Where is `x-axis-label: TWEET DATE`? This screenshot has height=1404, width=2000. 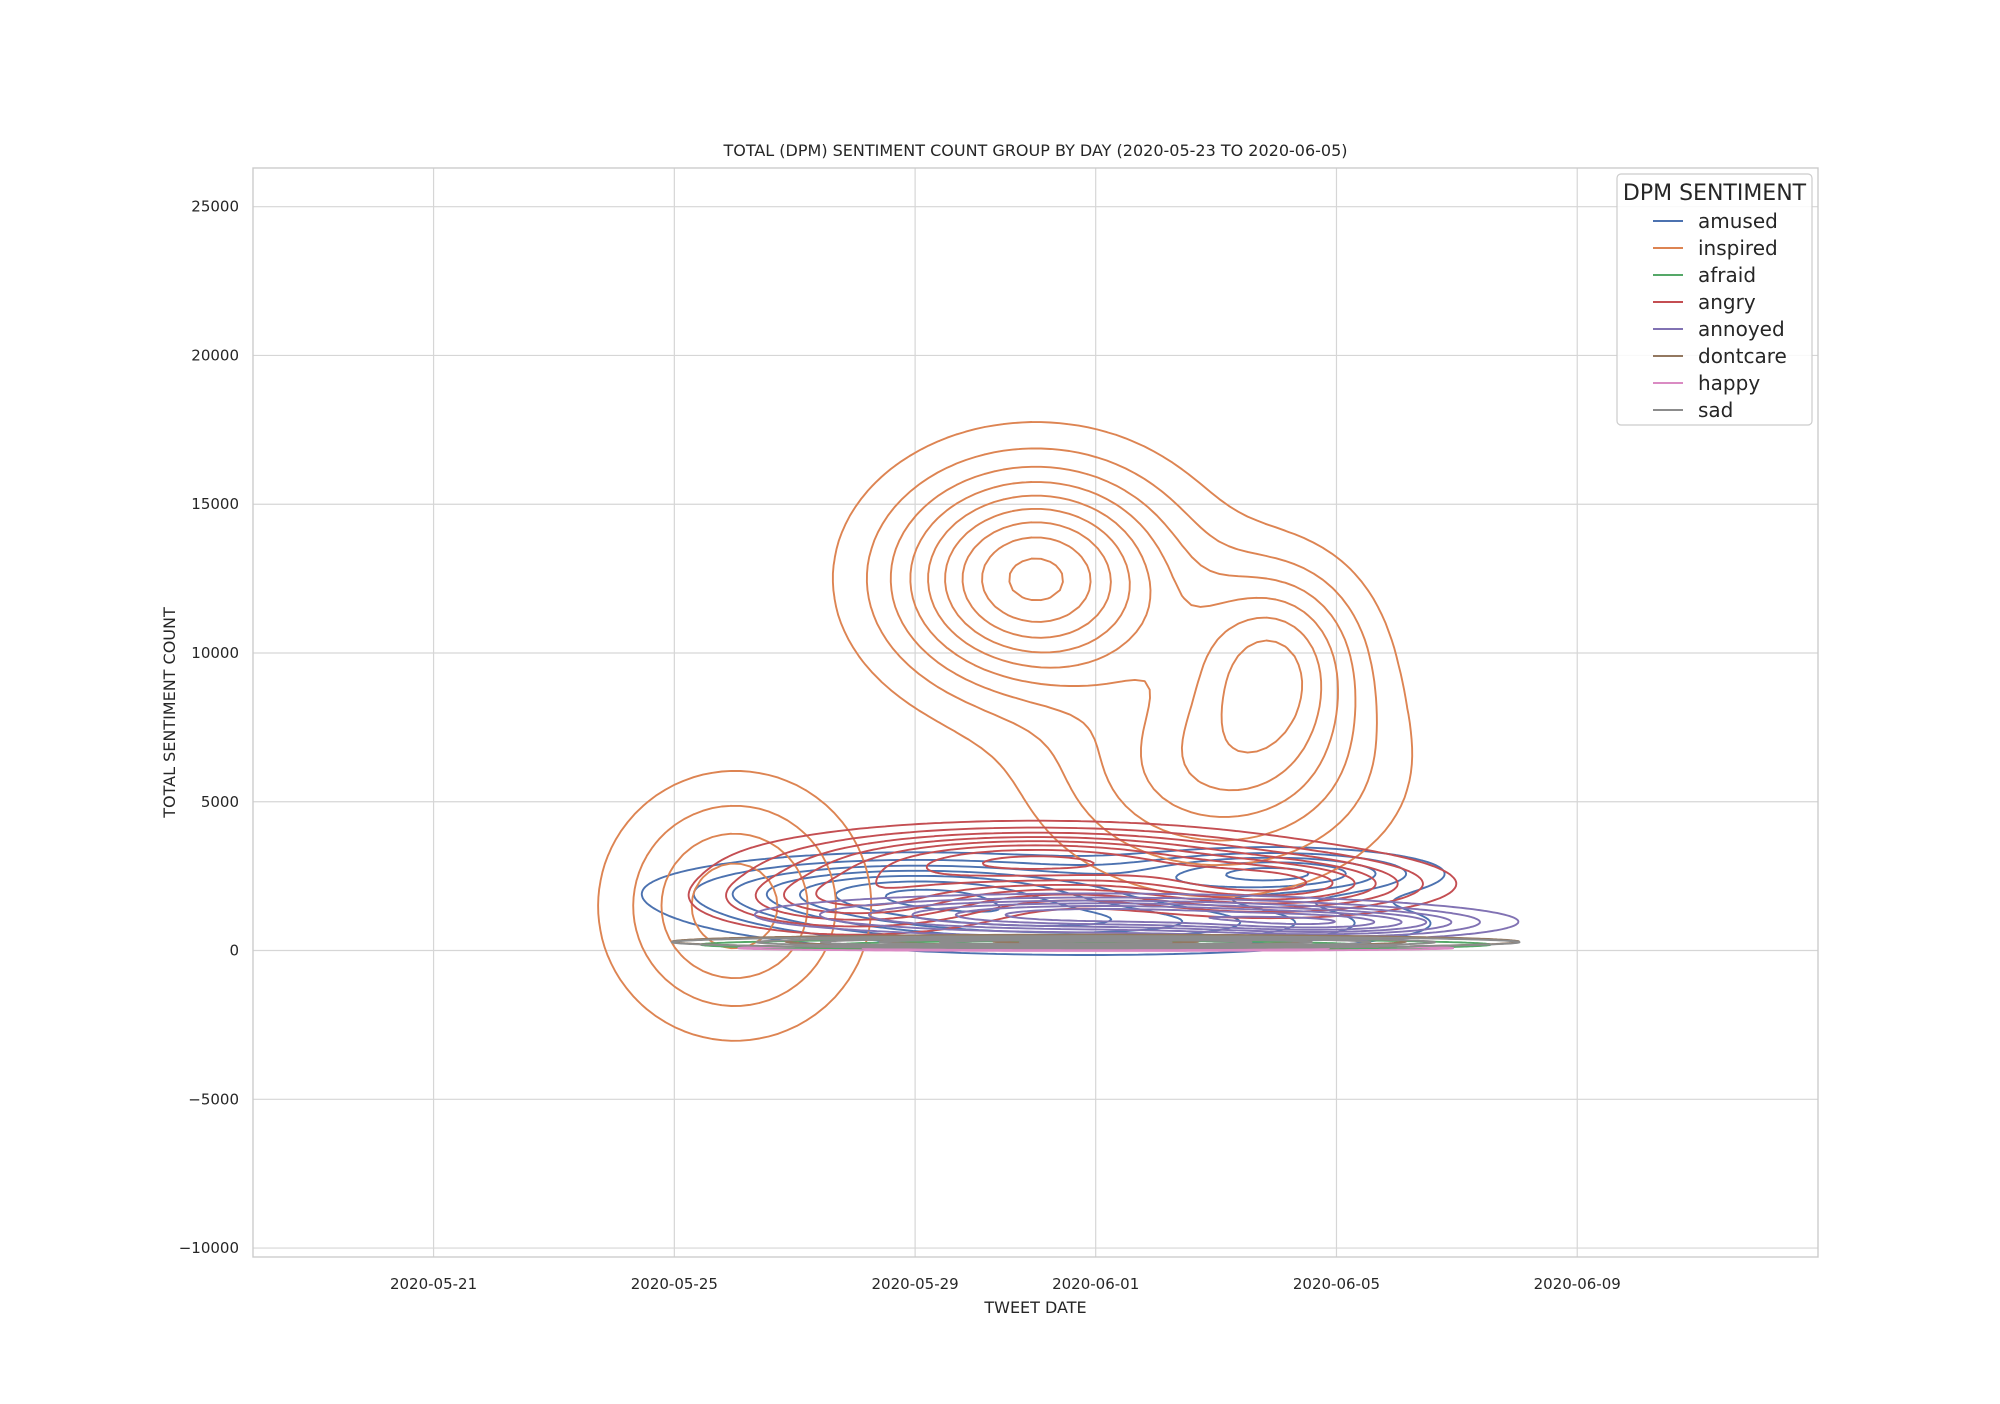
x-axis-label: TWEET DATE is located at coordinates (1034, 1307).